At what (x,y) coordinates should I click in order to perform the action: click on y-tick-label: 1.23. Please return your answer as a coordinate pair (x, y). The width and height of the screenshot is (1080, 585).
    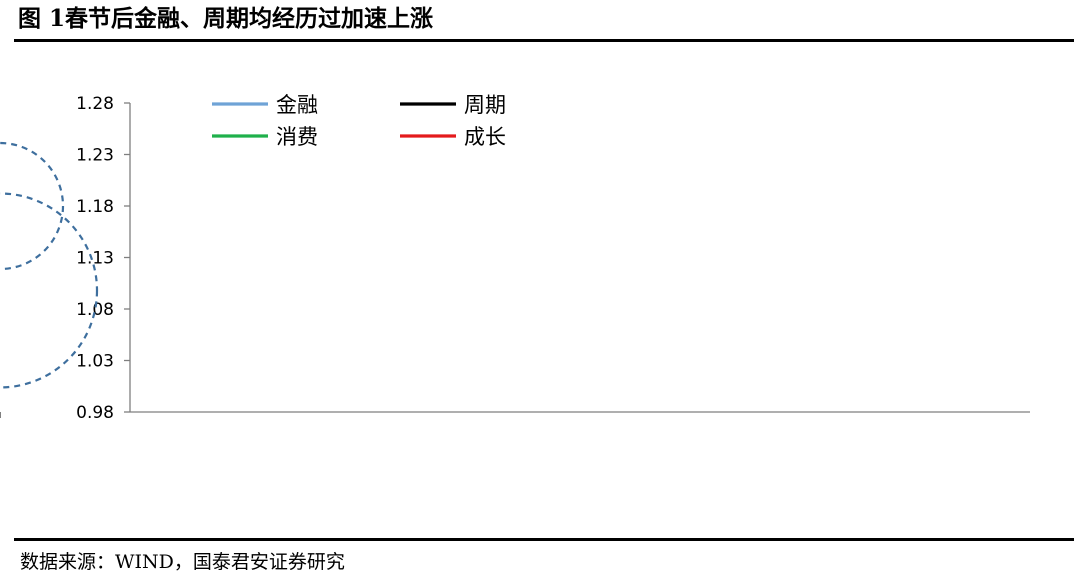
    Looking at the image, I should click on (95, 156).